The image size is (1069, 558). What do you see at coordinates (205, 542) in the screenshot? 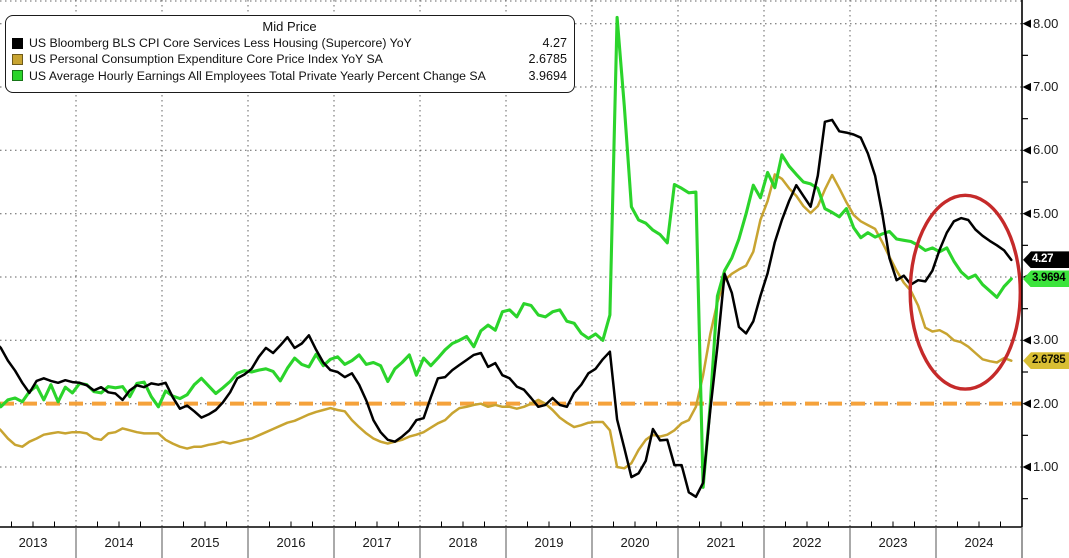
I see `x-axis-year-label: 2015` at bounding box center [205, 542].